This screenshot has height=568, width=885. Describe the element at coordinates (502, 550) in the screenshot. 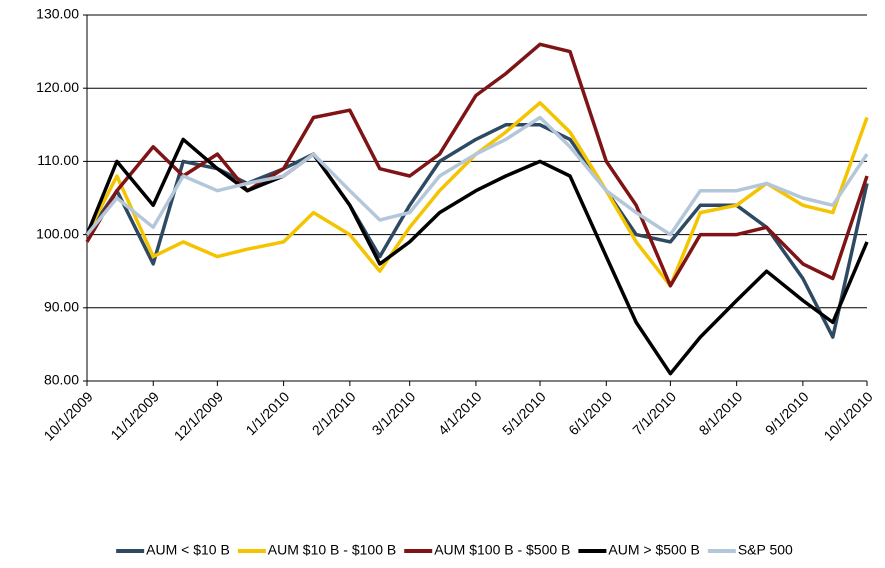

I see `legend-label: AUM $100 B - $500 B` at that location.